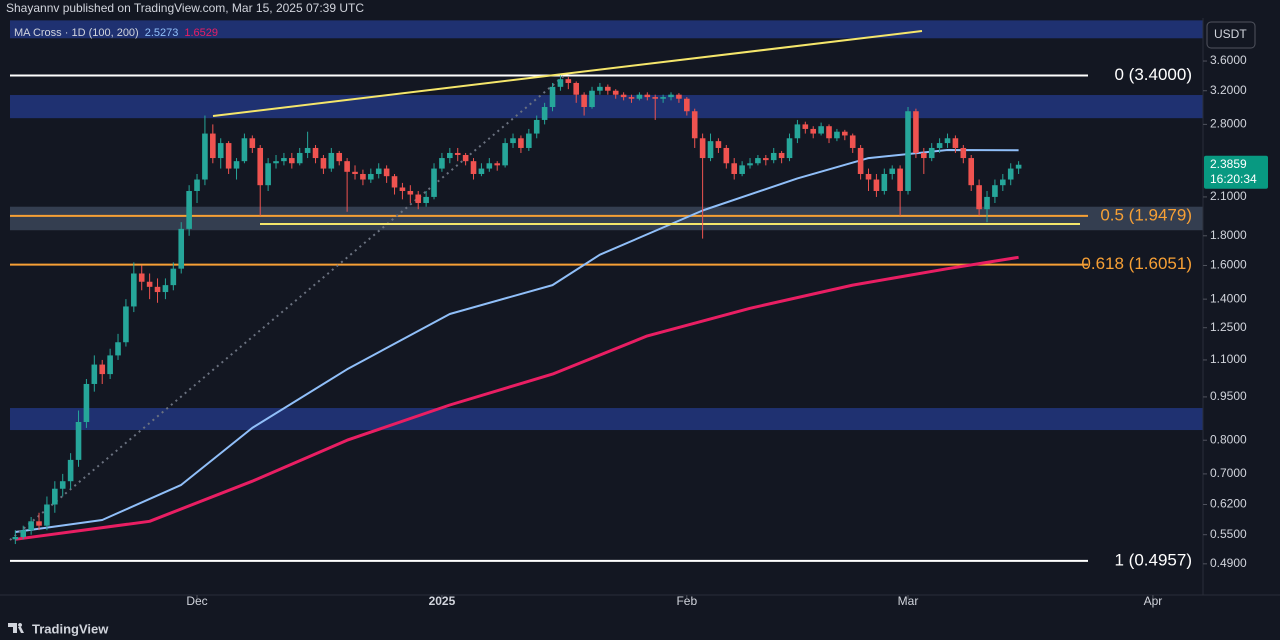 The width and height of the screenshot is (1280, 640). What do you see at coordinates (442, 601) in the screenshot?
I see `x-tick-label: 2025` at bounding box center [442, 601].